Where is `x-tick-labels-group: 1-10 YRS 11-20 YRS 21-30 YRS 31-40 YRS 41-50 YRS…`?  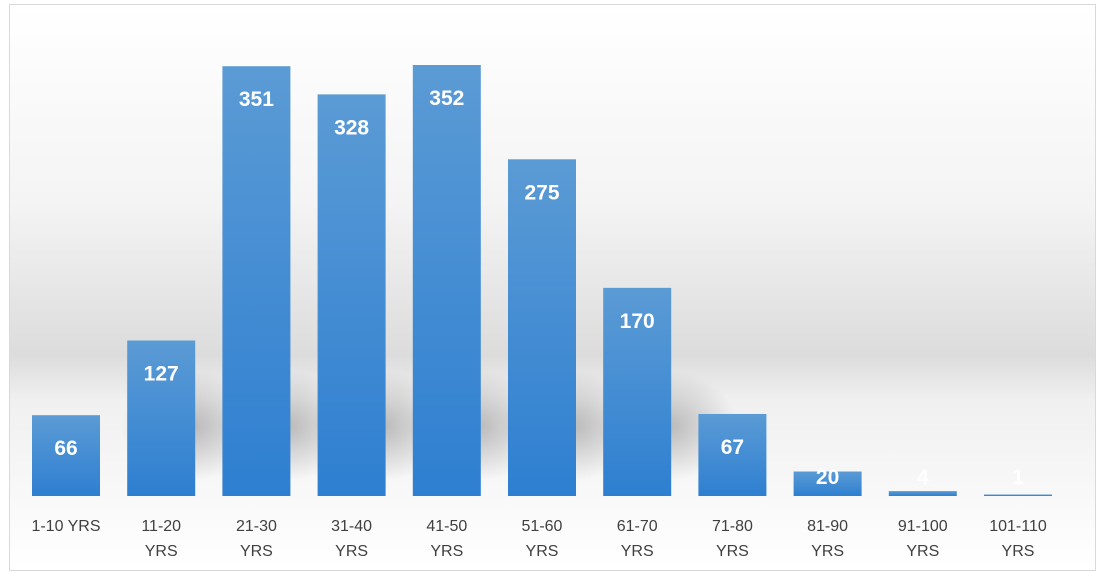 x-tick-labels-group: 1-10 YRS 11-20 YRS 21-30 YRS 31-40 YRS 41-50 YRS… is located at coordinates (538, 539).